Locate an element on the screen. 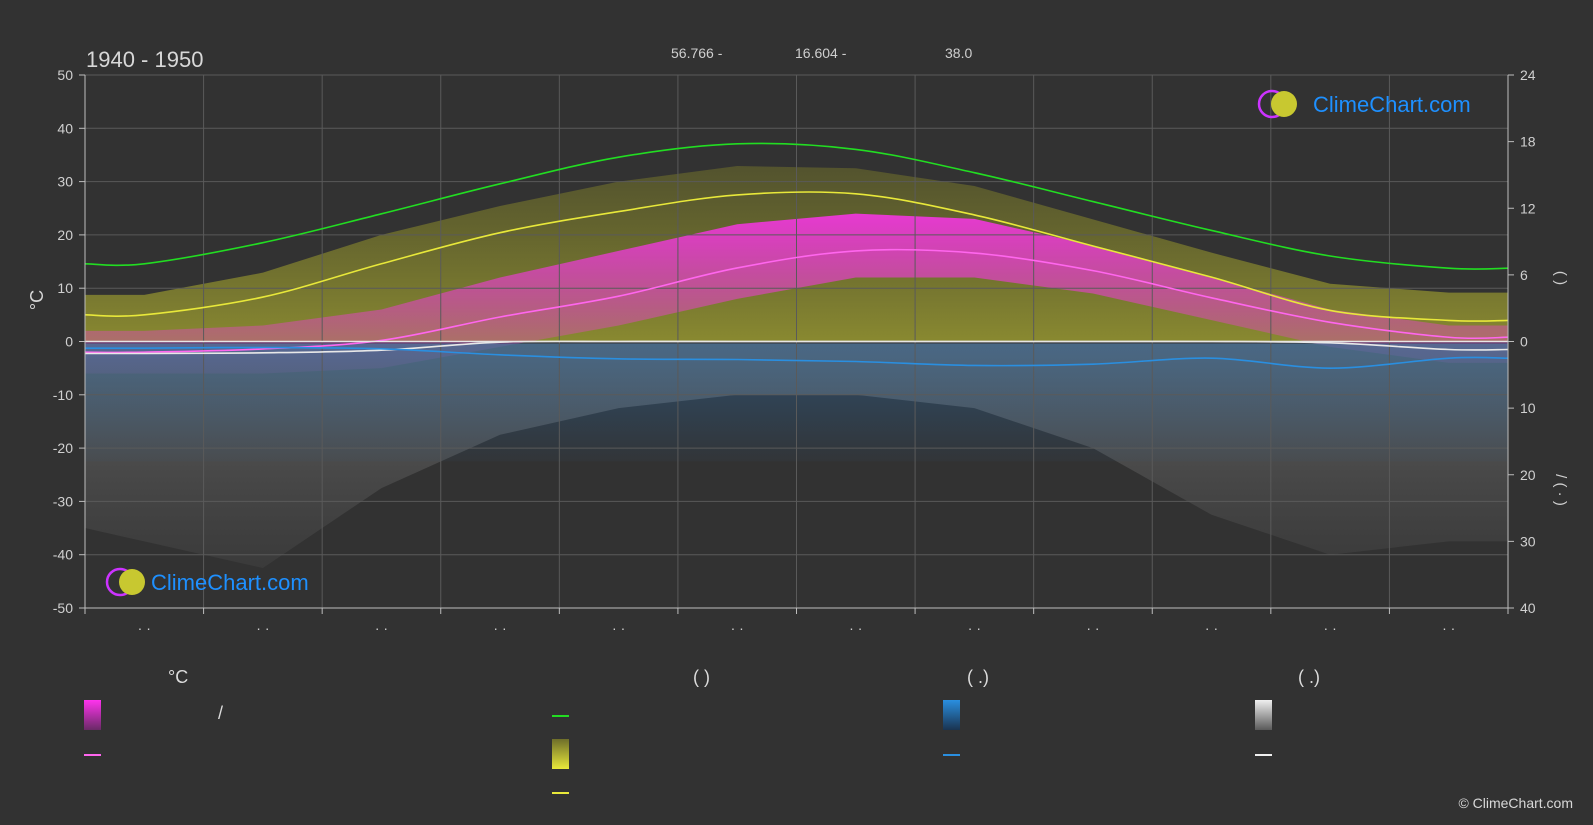 This screenshot has height=825, width=1593. series-line-sunshine is located at coordinates (796, 256).